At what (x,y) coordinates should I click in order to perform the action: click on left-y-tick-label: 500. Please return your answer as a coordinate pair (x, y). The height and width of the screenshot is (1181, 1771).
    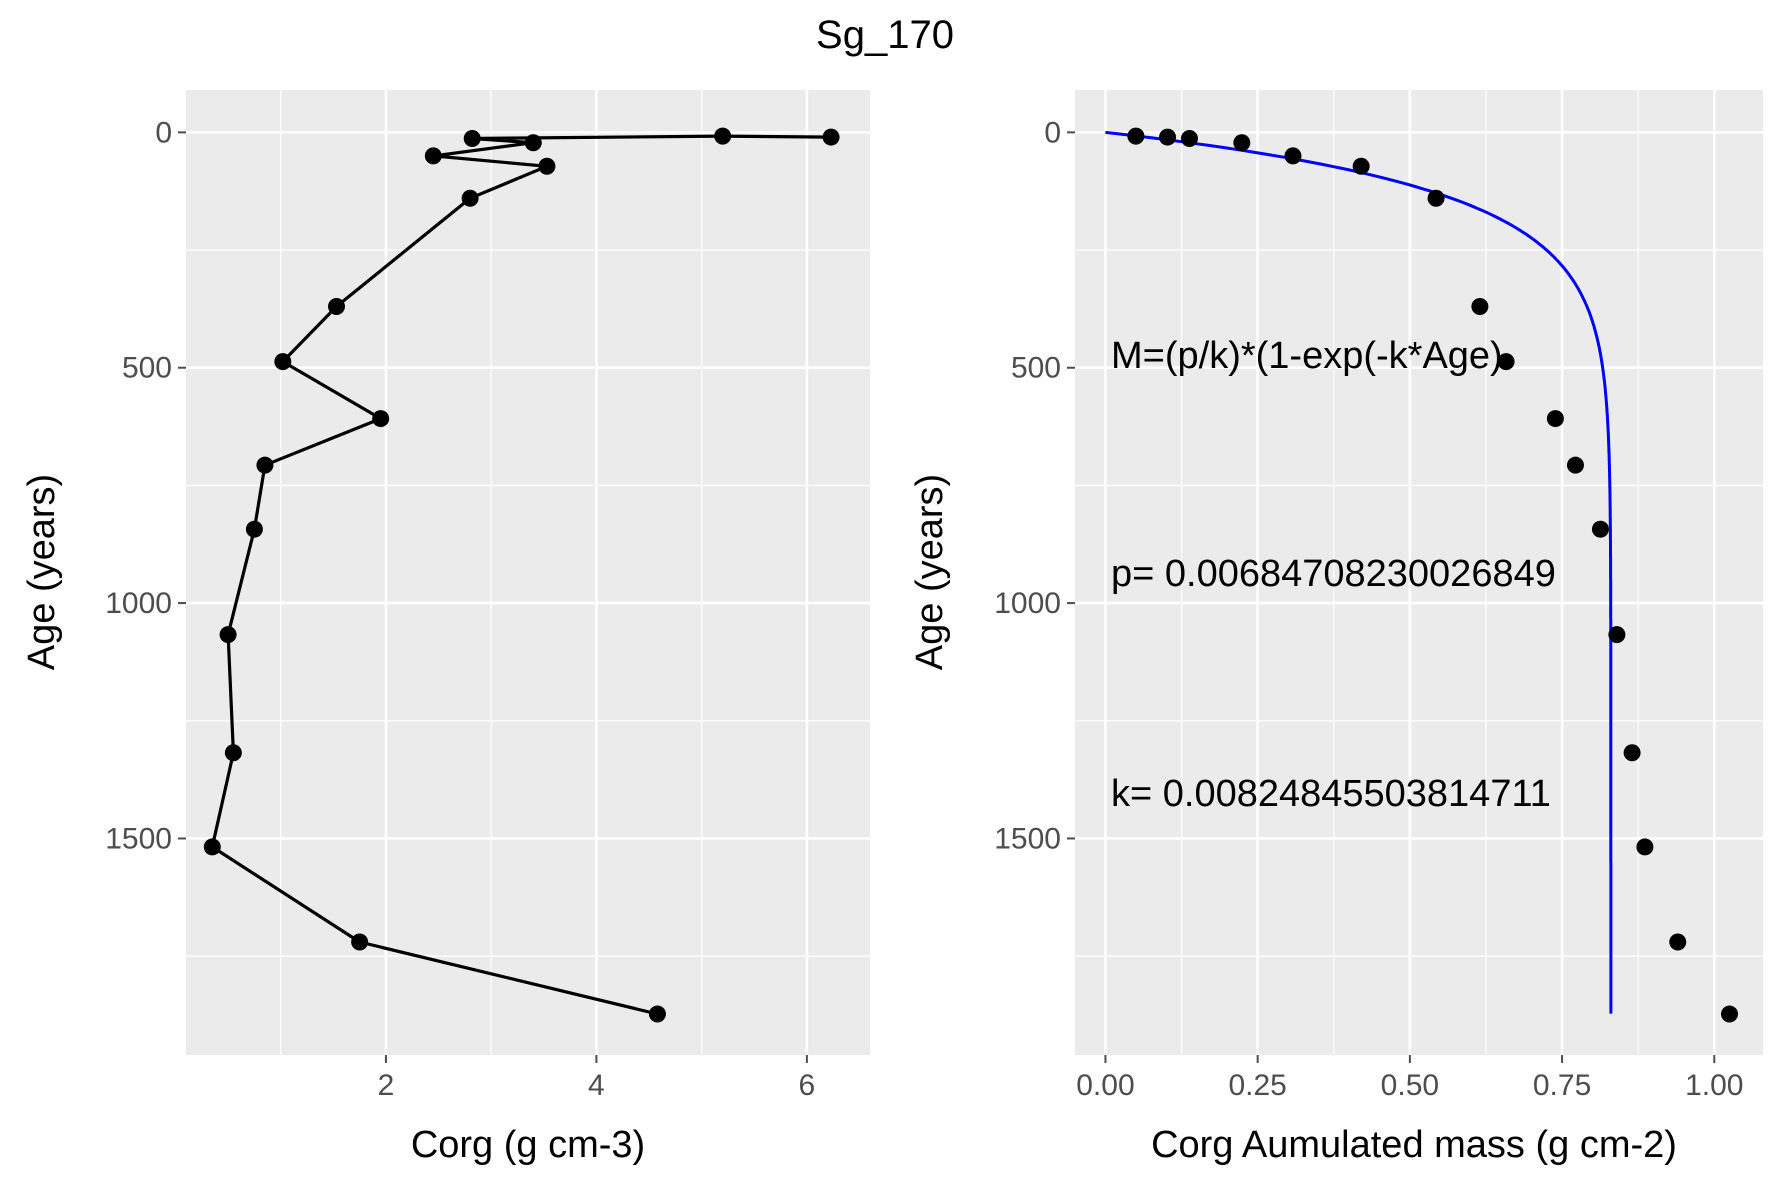
    Looking at the image, I should click on (147, 368).